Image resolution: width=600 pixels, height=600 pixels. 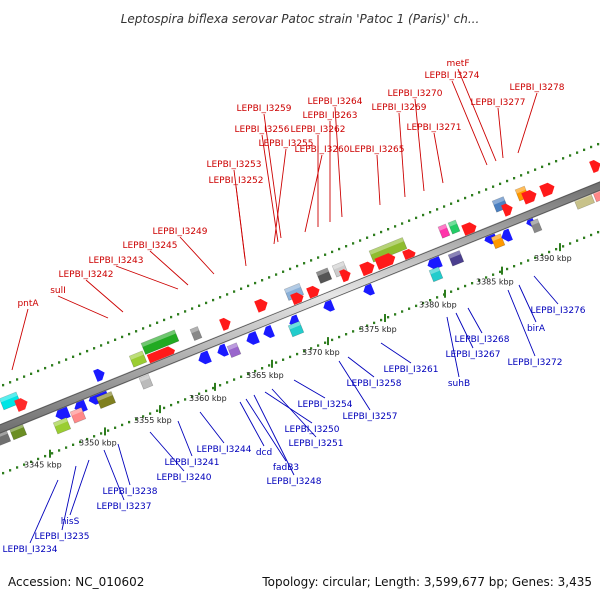 I want to click on gene-label-lepbi-i3262: LEPBI_I3262, so click(x=317, y=130).